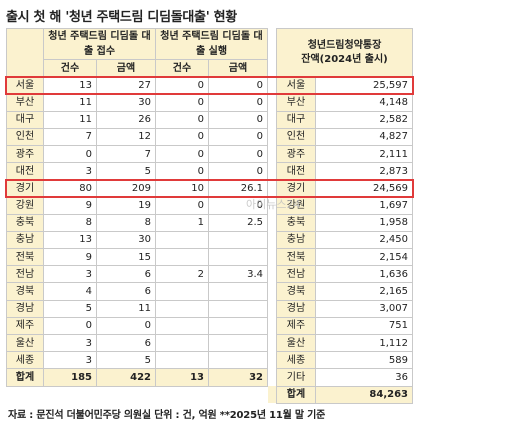  I want to click on region-cell: 부산, so click(25, 102).